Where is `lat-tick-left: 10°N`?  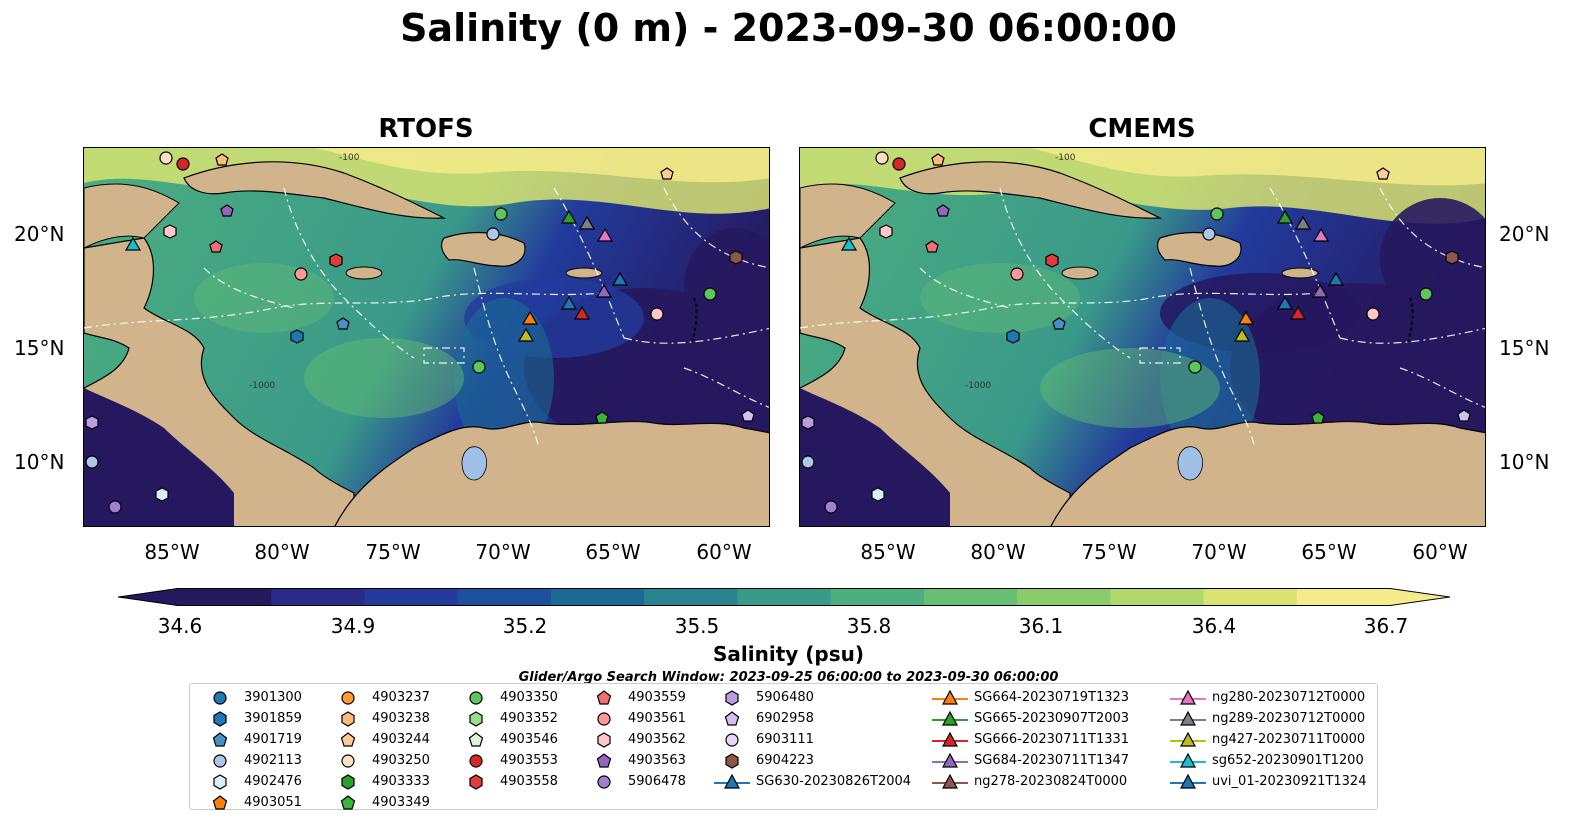
lat-tick-left: 10°N is located at coordinates (39, 462).